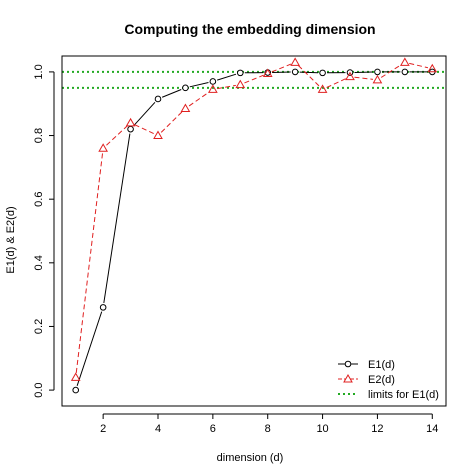 Image resolution: width=474 pixels, height=474 pixels. I want to click on x-tick-label: 10, so click(322, 429).